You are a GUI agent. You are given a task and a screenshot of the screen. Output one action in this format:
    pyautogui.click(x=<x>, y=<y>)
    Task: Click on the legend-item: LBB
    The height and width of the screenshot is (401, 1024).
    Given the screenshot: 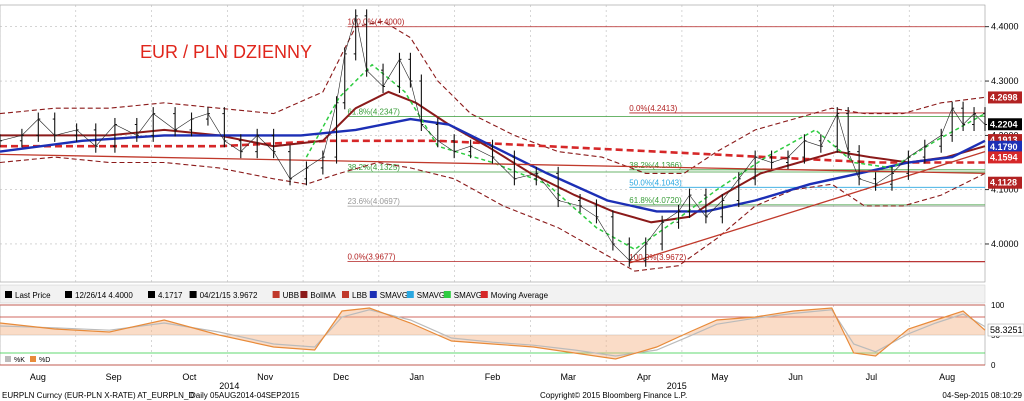 What is the action you would take?
    pyautogui.click(x=359, y=295)
    